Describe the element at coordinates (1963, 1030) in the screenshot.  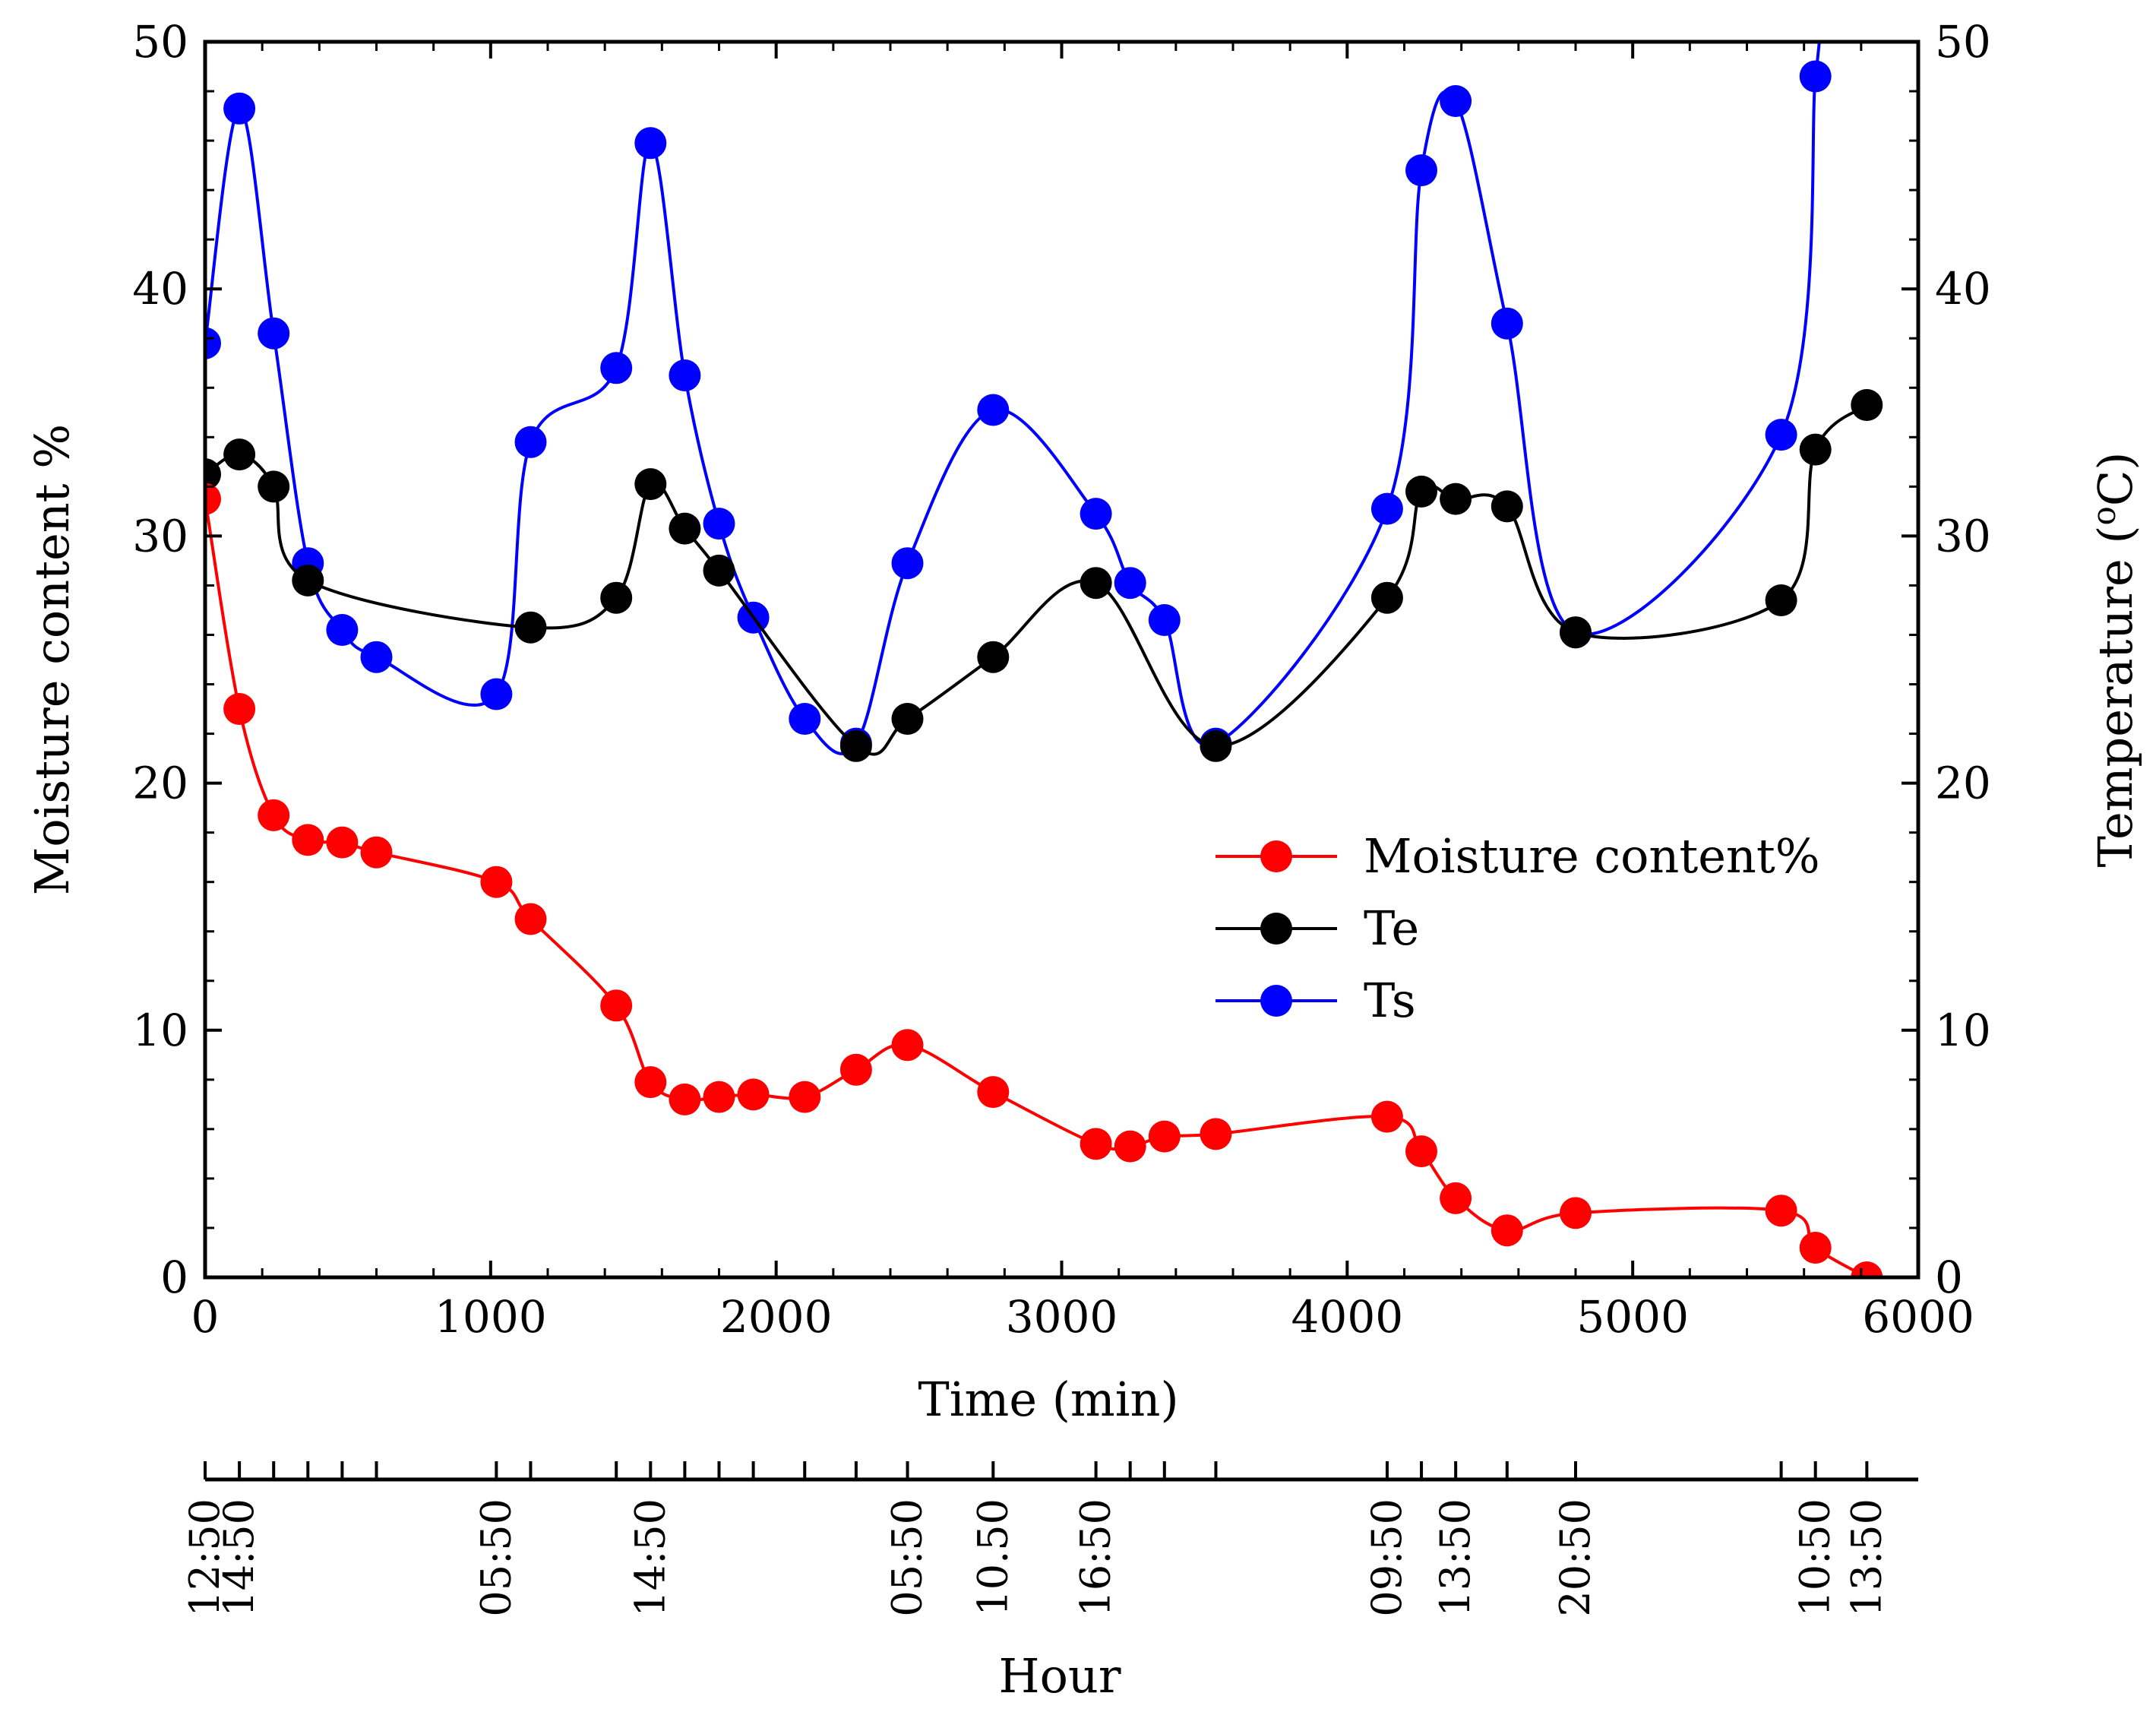
I see `y2-tick-label: 10` at that location.